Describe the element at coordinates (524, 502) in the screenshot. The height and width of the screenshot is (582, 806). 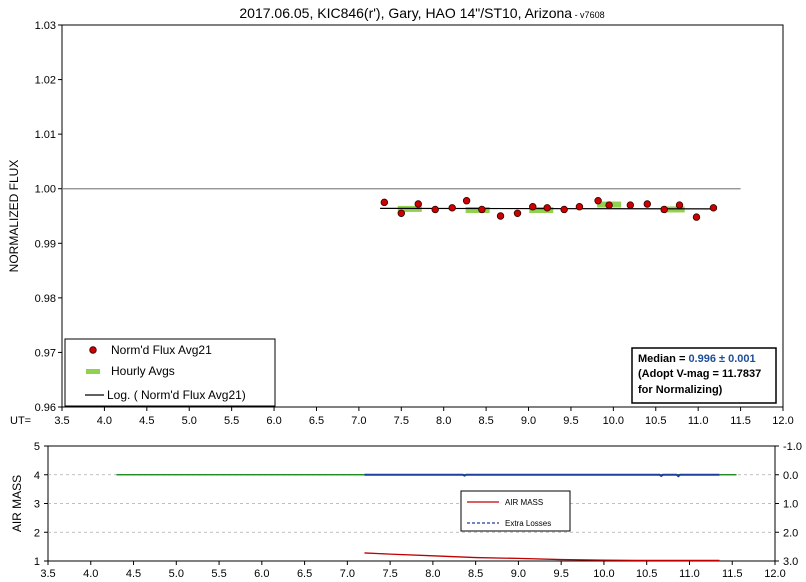
I see `bottom-legend-label-airmass: AIR MASS` at that location.